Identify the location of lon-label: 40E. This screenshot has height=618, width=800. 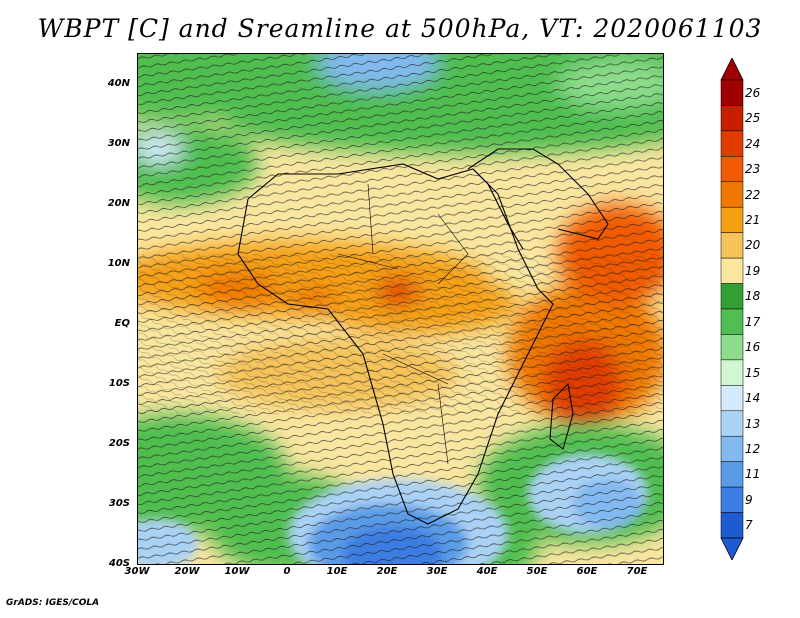
(487, 571).